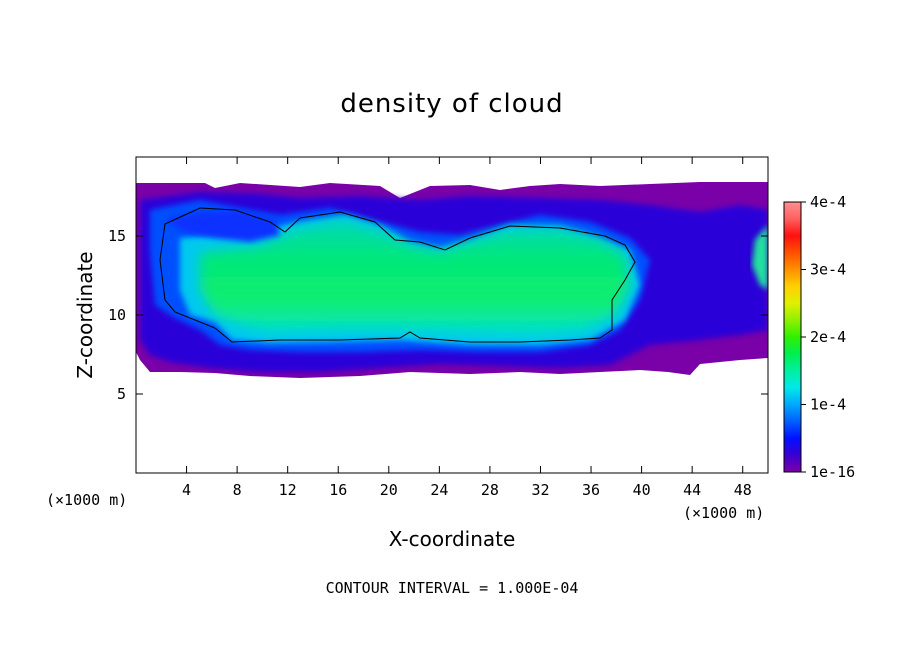 The width and height of the screenshot is (904, 654). What do you see at coordinates (288, 490) in the screenshot?
I see `x-tick-label: 12` at bounding box center [288, 490].